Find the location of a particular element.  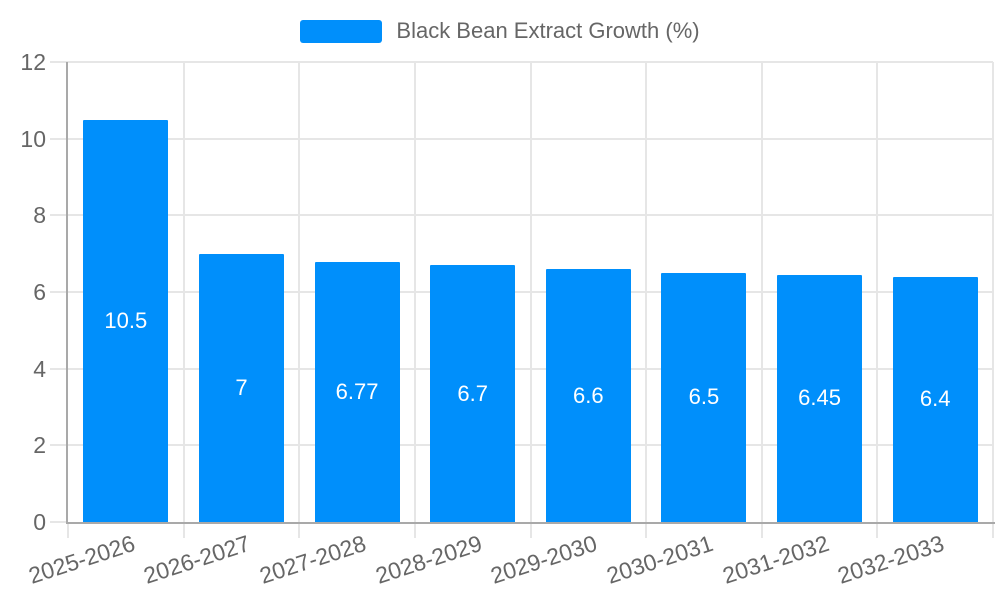

bar-value-label: 6.45 is located at coordinates (819, 398).